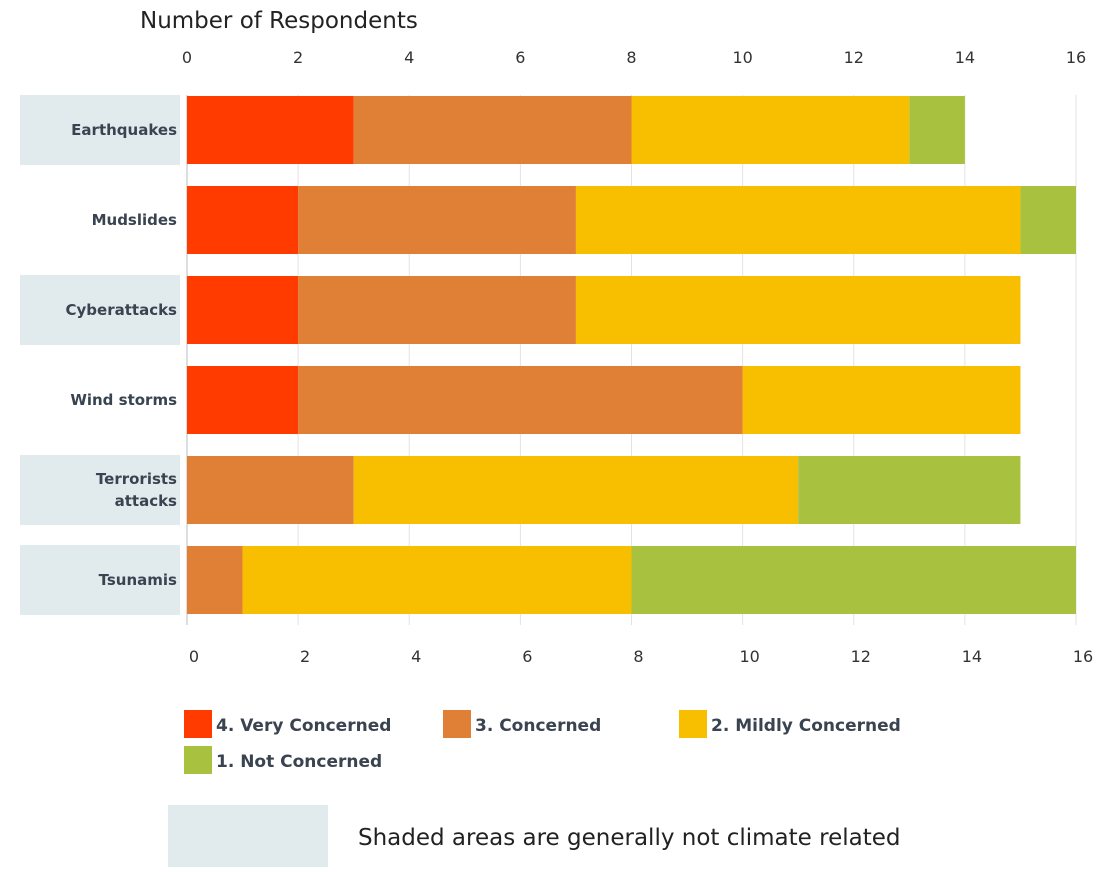 The height and width of the screenshot is (872, 1115). What do you see at coordinates (972, 656) in the screenshot?
I see `bottom-tick-label: 14` at bounding box center [972, 656].